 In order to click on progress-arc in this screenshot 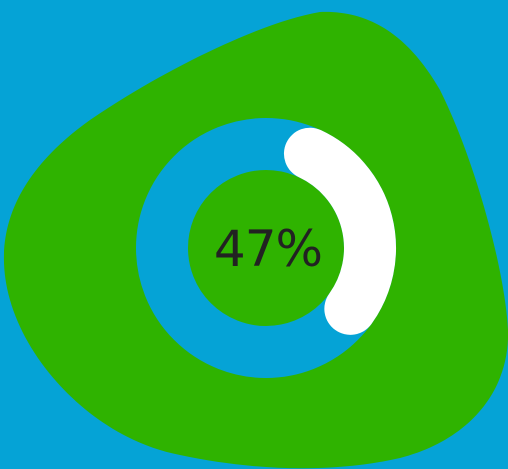, I will do `click(339, 231)`.